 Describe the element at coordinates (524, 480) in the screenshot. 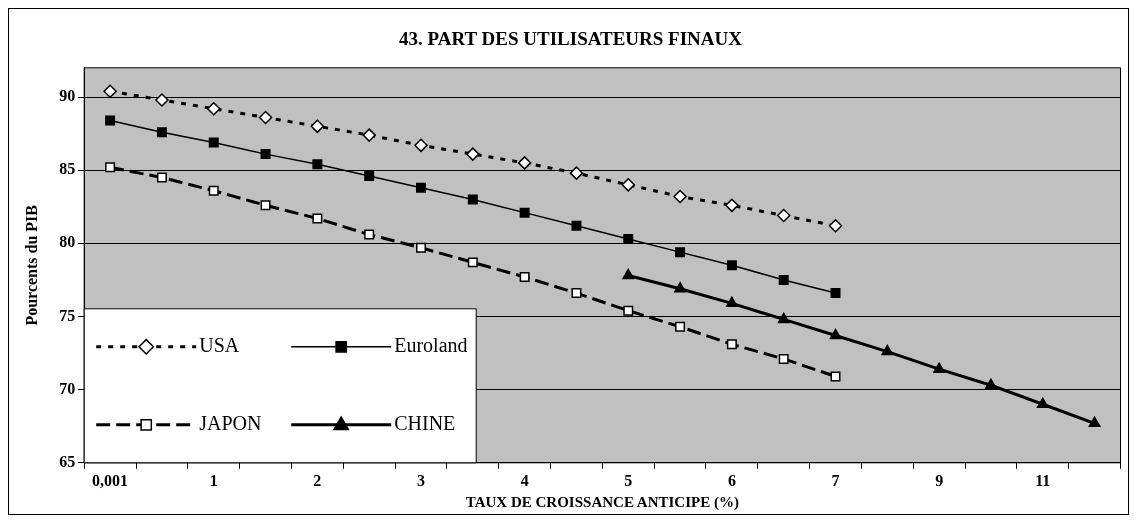

I see `x-tick-label: 4` at that location.